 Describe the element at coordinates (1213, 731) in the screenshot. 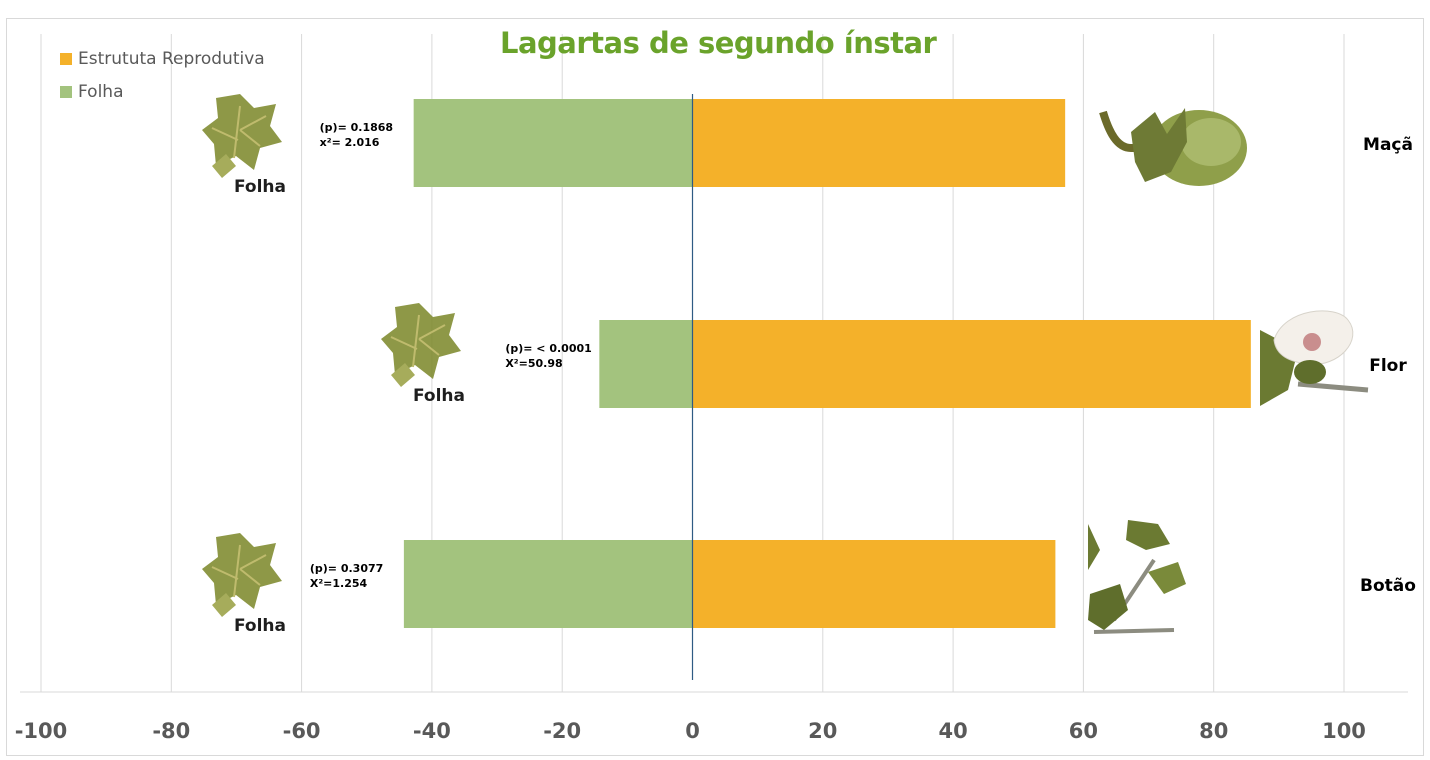

I see `x-tick-label: 80` at that location.